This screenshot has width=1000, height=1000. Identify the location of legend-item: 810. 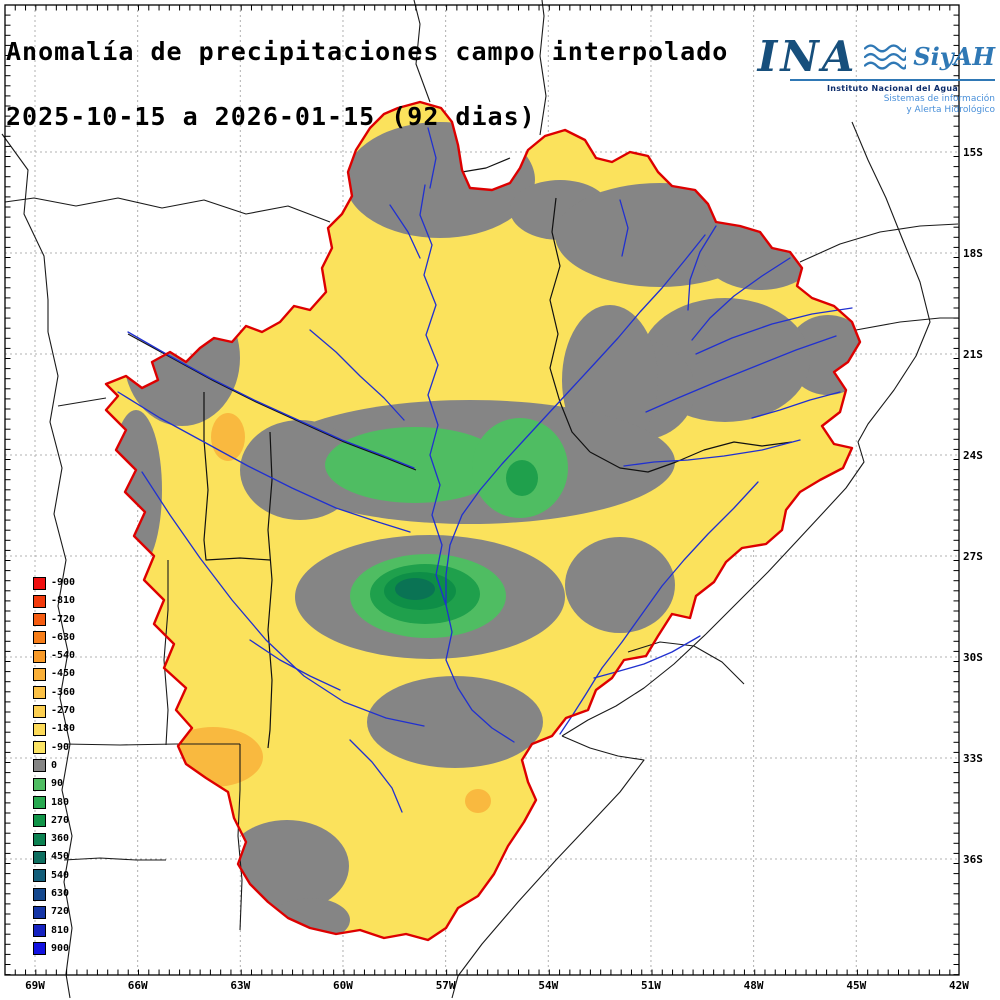
(54, 931).